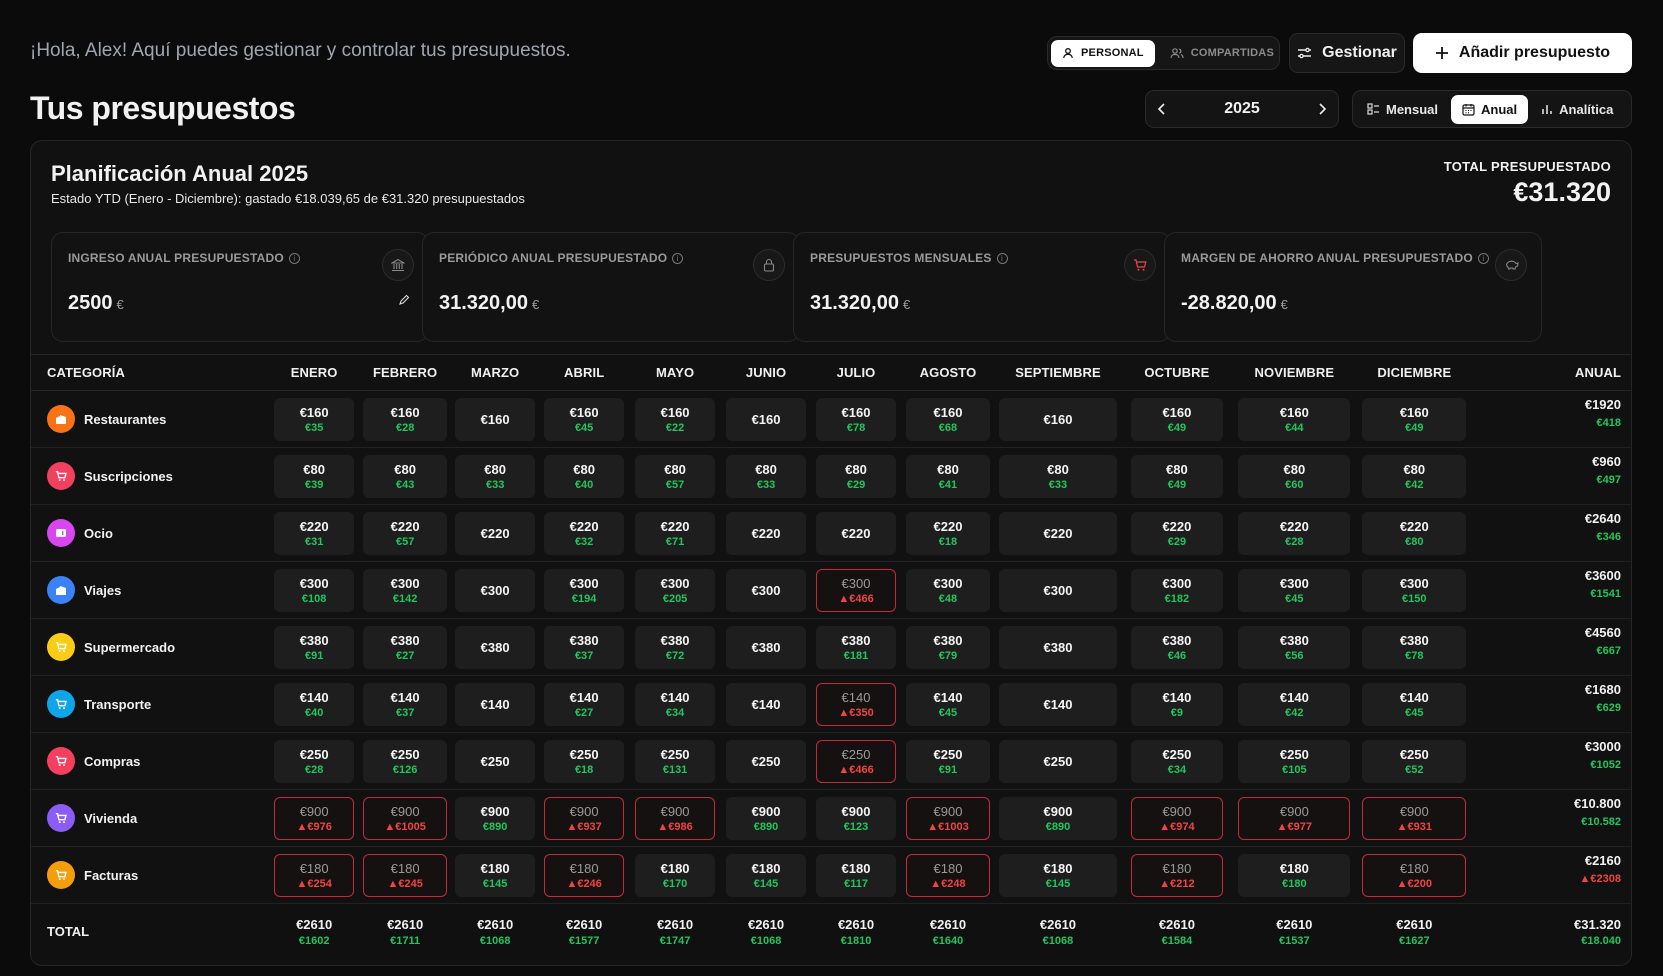 The image size is (1663, 976). What do you see at coordinates (1162, 109) in the screenshot?
I see `chevron-left-icon` at bounding box center [1162, 109].